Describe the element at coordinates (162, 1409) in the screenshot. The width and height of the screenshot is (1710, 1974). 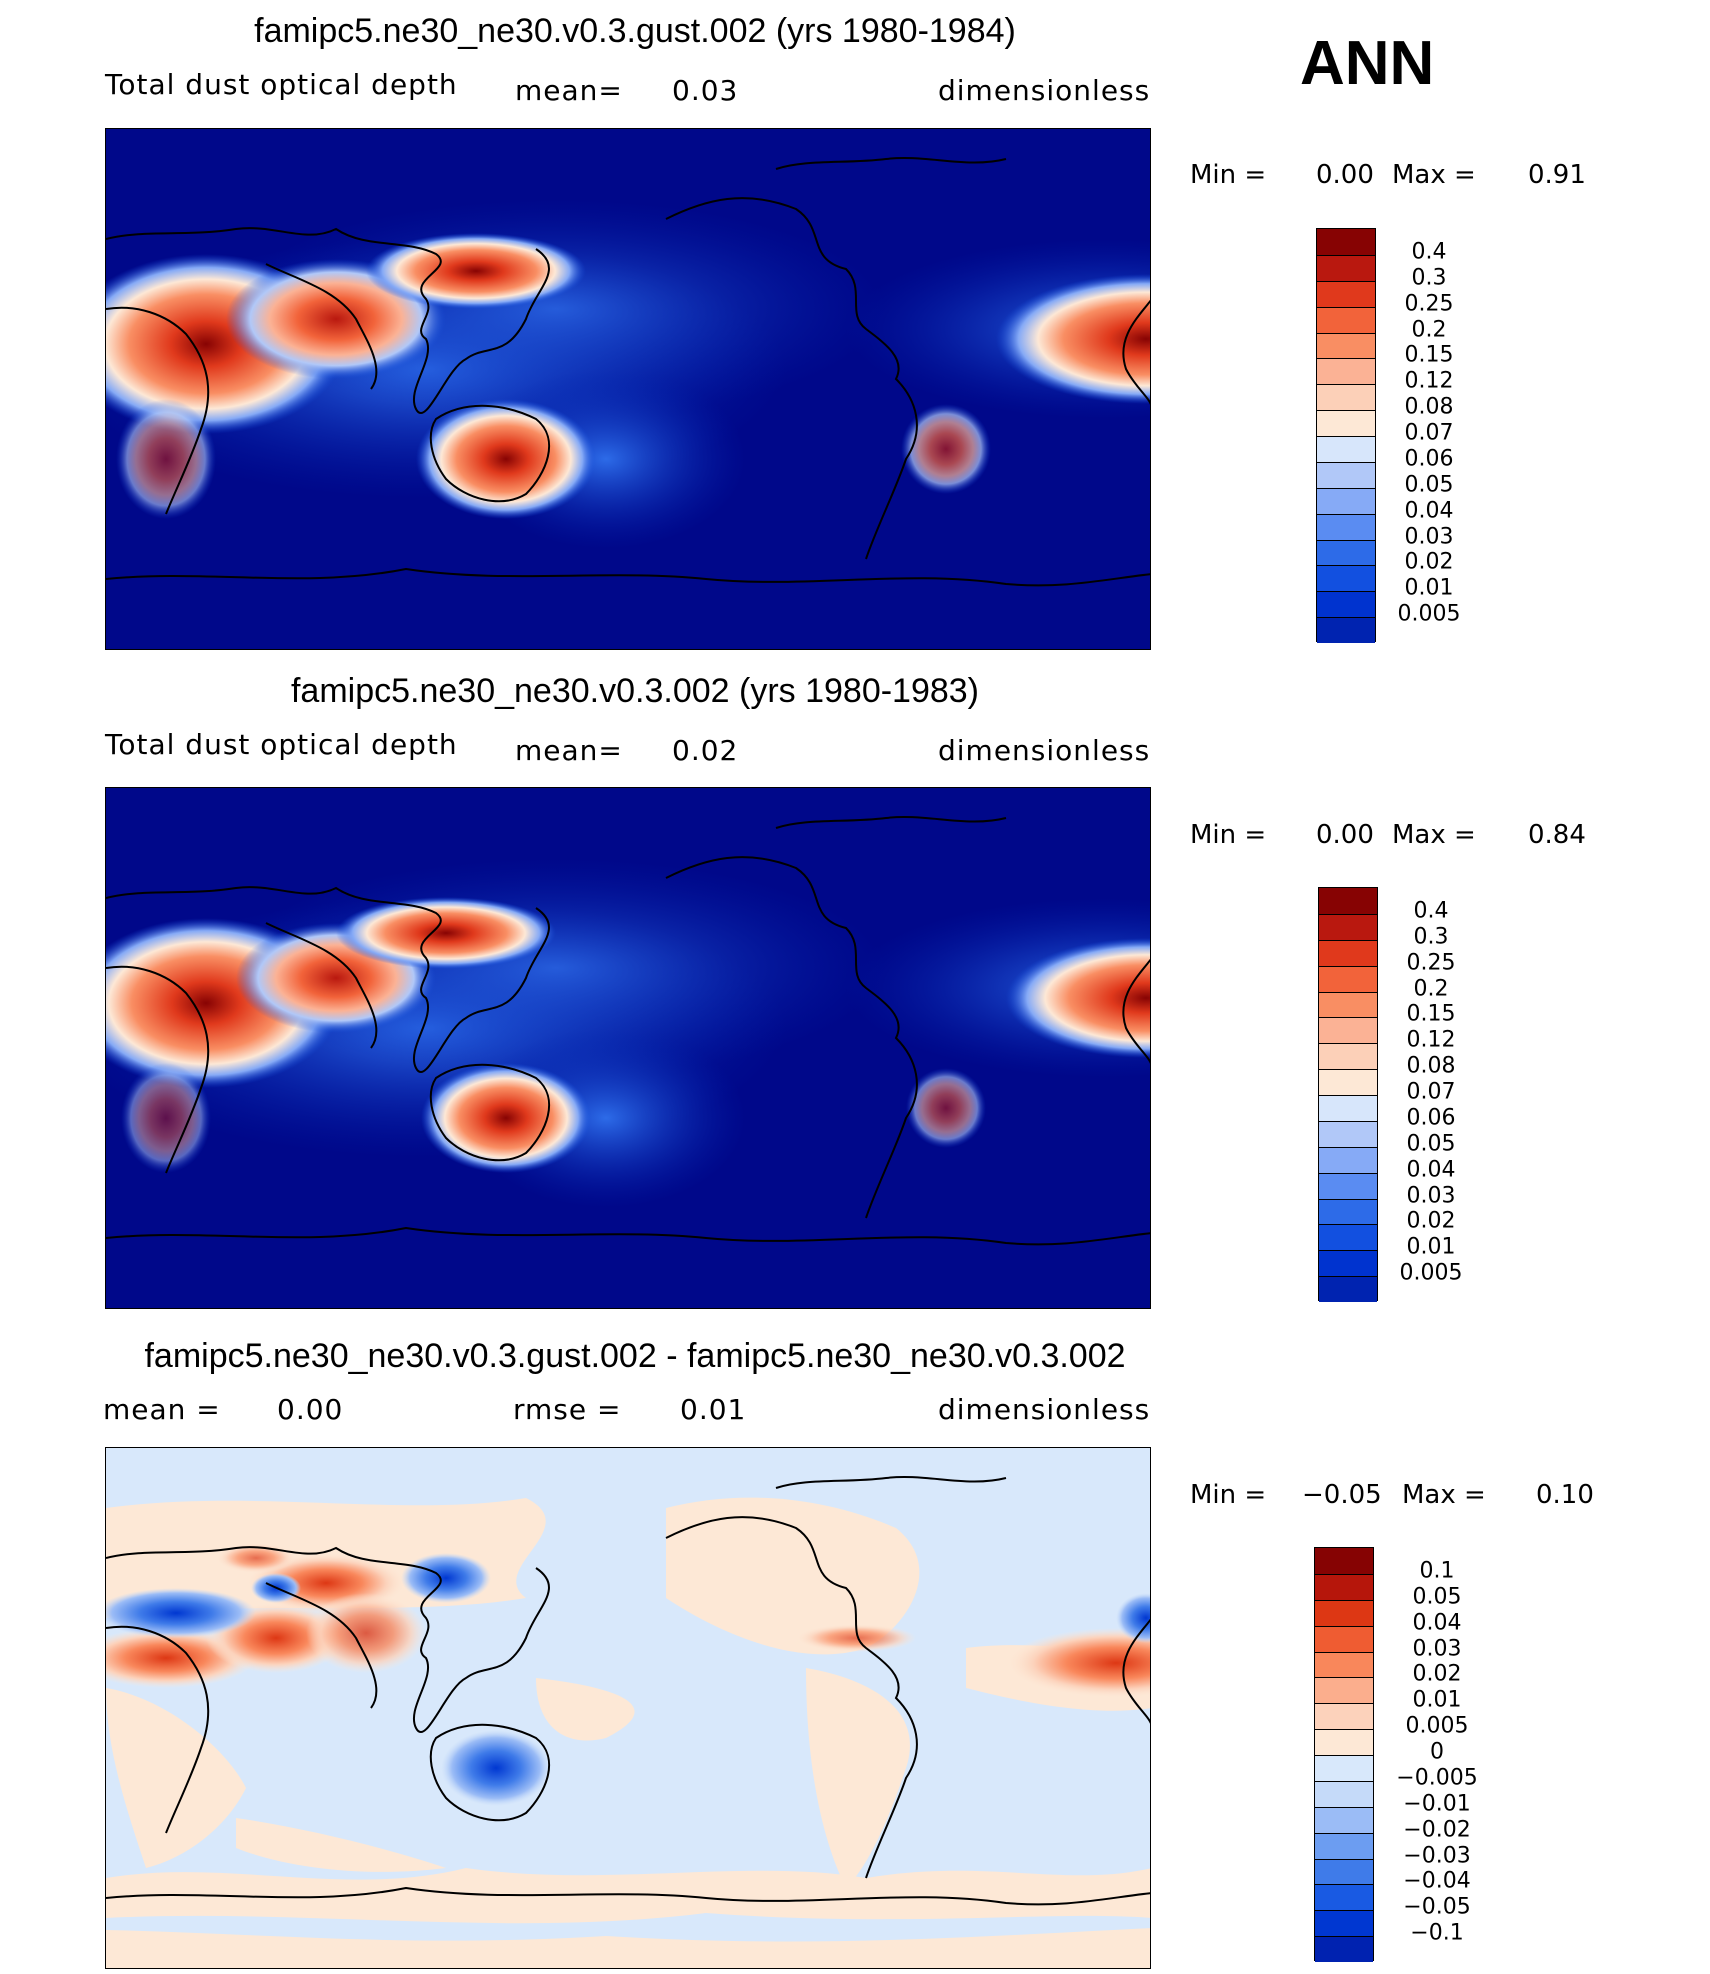
I see `panel-3-mean-label: mean =` at that location.